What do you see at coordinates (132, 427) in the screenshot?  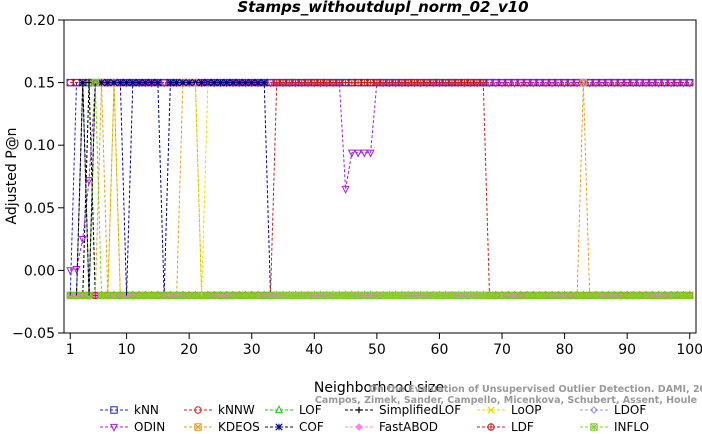 I see `legend-item-odin: ODIN` at bounding box center [132, 427].